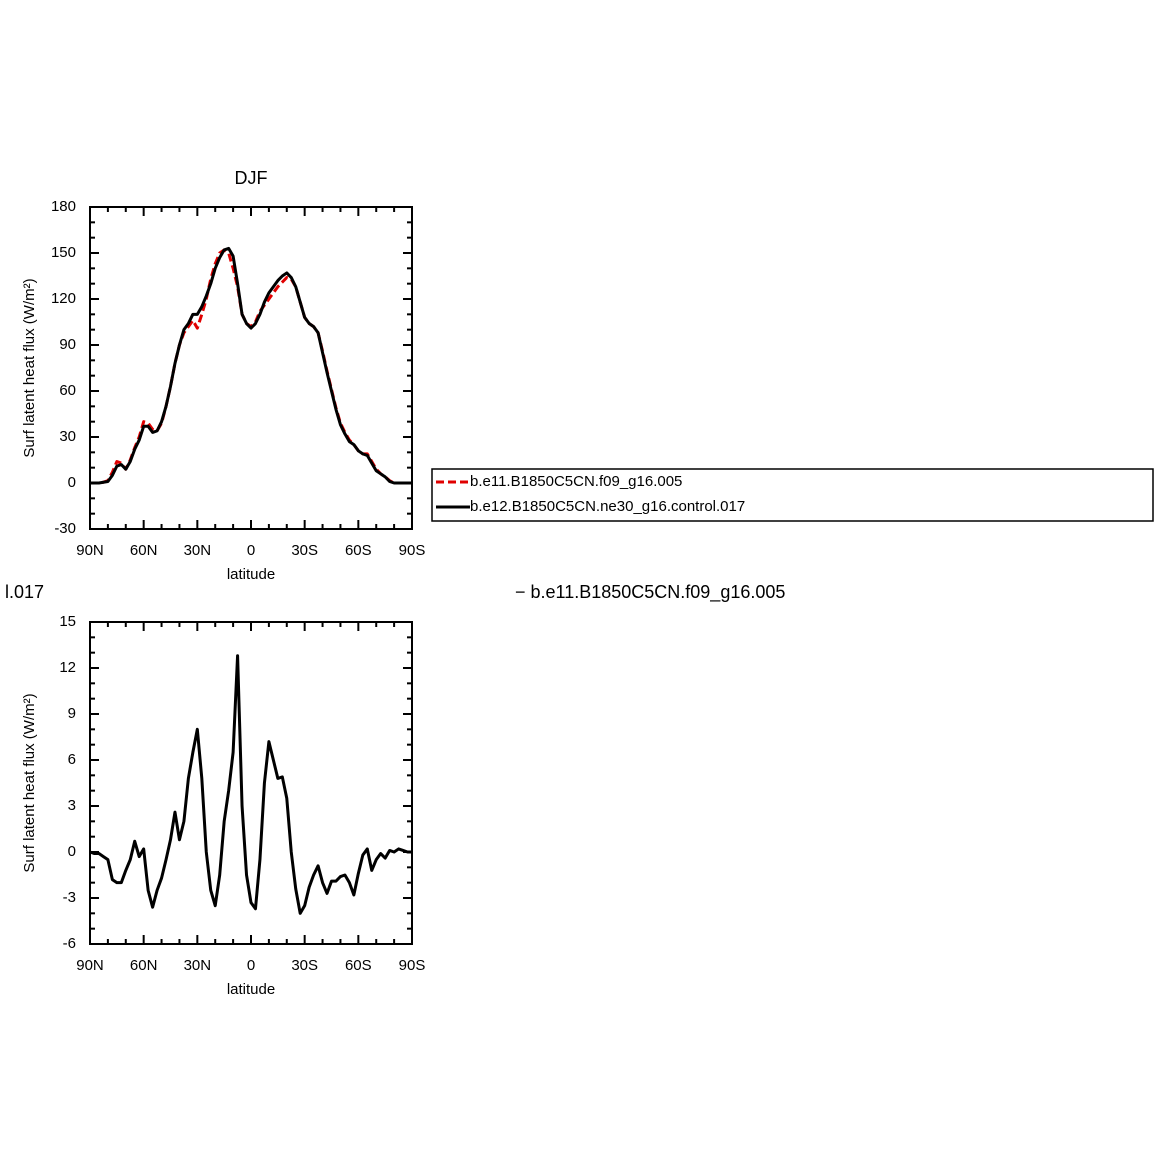  I want to click on chart-title: − b.e11.B1850C5CN.f09_g16.005, so click(650, 592).